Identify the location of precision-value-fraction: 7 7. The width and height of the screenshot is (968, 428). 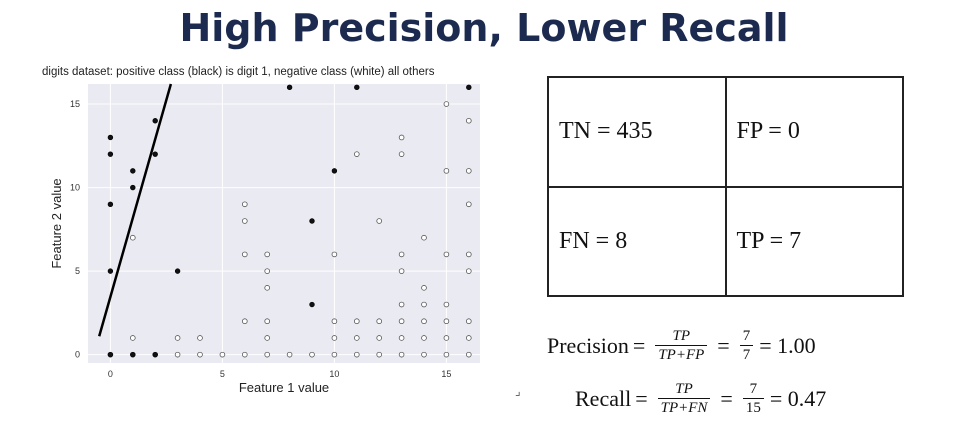
(746, 345).